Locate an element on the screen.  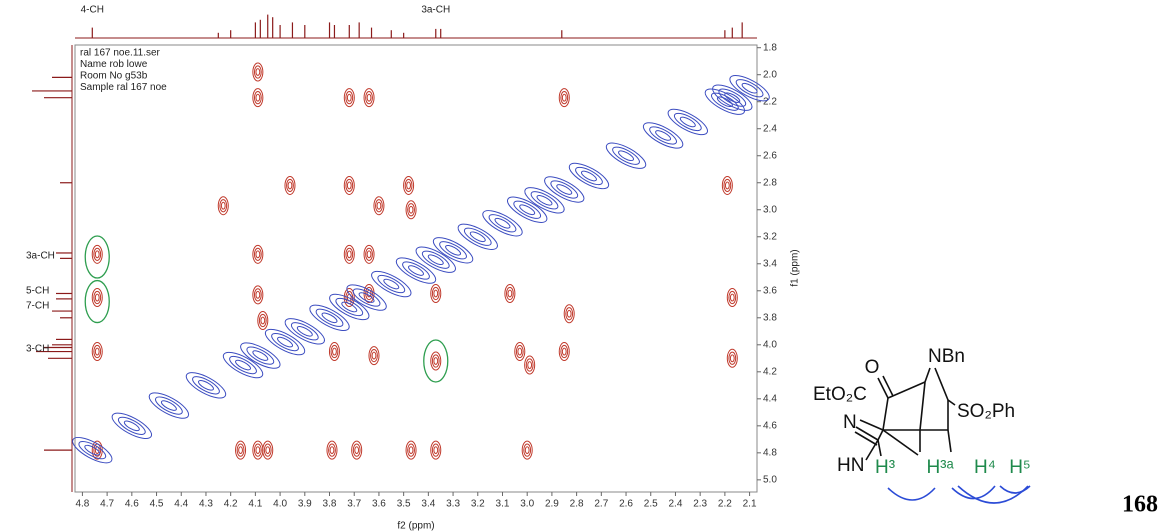
bonds is located at coordinates (905, 414).